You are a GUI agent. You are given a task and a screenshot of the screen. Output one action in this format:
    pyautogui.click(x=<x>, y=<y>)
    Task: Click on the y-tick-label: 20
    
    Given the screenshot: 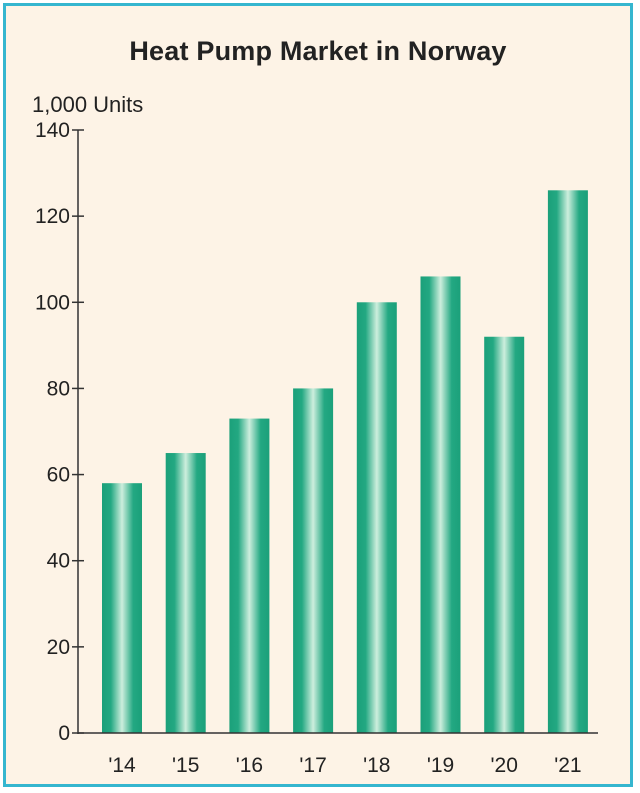 What is the action you would take?
    pyautogui.click(x=58, y=647)
    